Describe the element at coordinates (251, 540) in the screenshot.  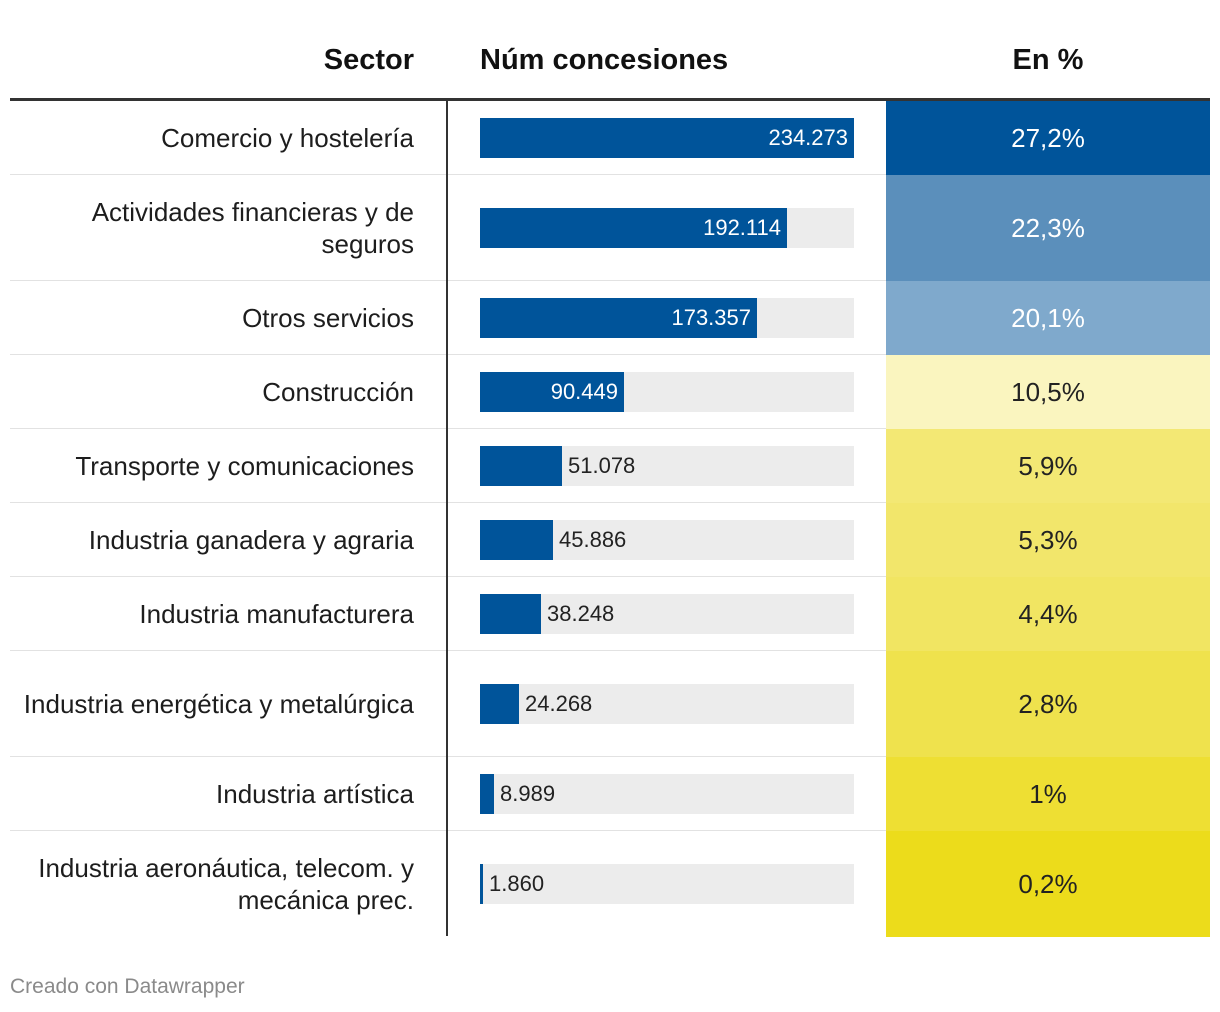
I see `sector-label: Industria ganadera y agraria` at that location.